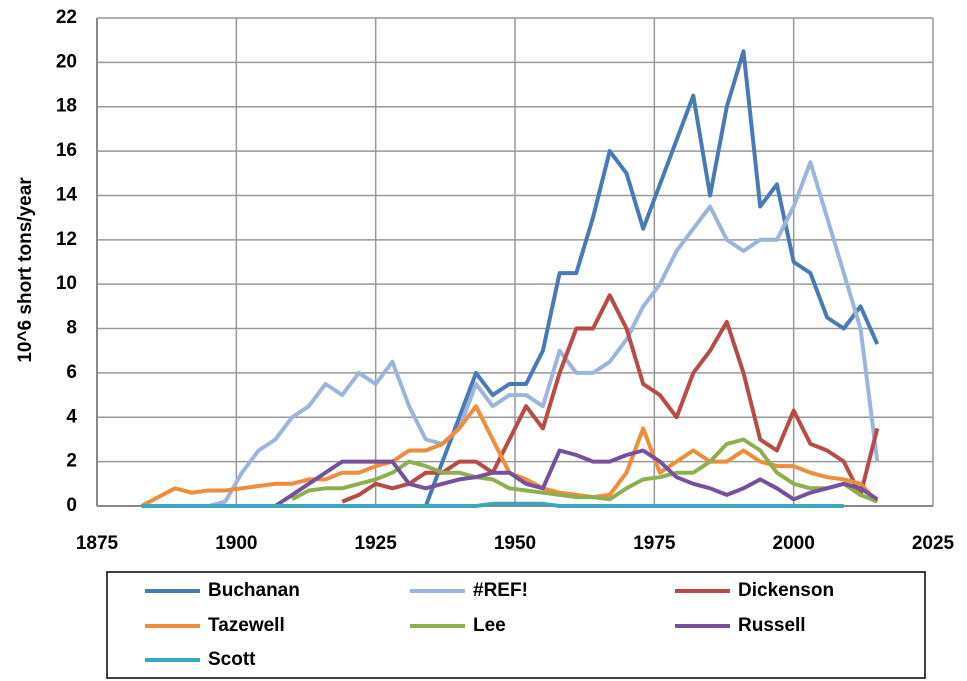 The image size is (967, 681). What do you see at coordinates (232, 659) in the screenshot?
I see `legend-label: Scott` at bounding box center [232, 659].